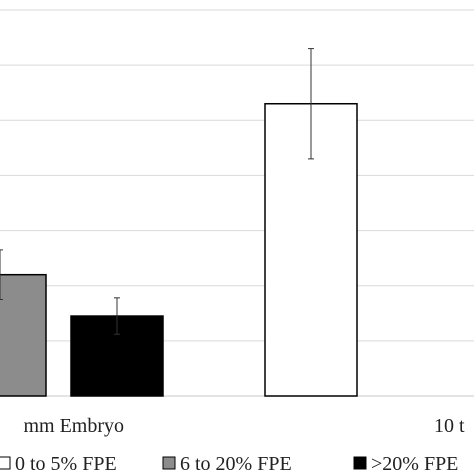  I want to click on legend-label: >20% FPE, so click(414, 463).